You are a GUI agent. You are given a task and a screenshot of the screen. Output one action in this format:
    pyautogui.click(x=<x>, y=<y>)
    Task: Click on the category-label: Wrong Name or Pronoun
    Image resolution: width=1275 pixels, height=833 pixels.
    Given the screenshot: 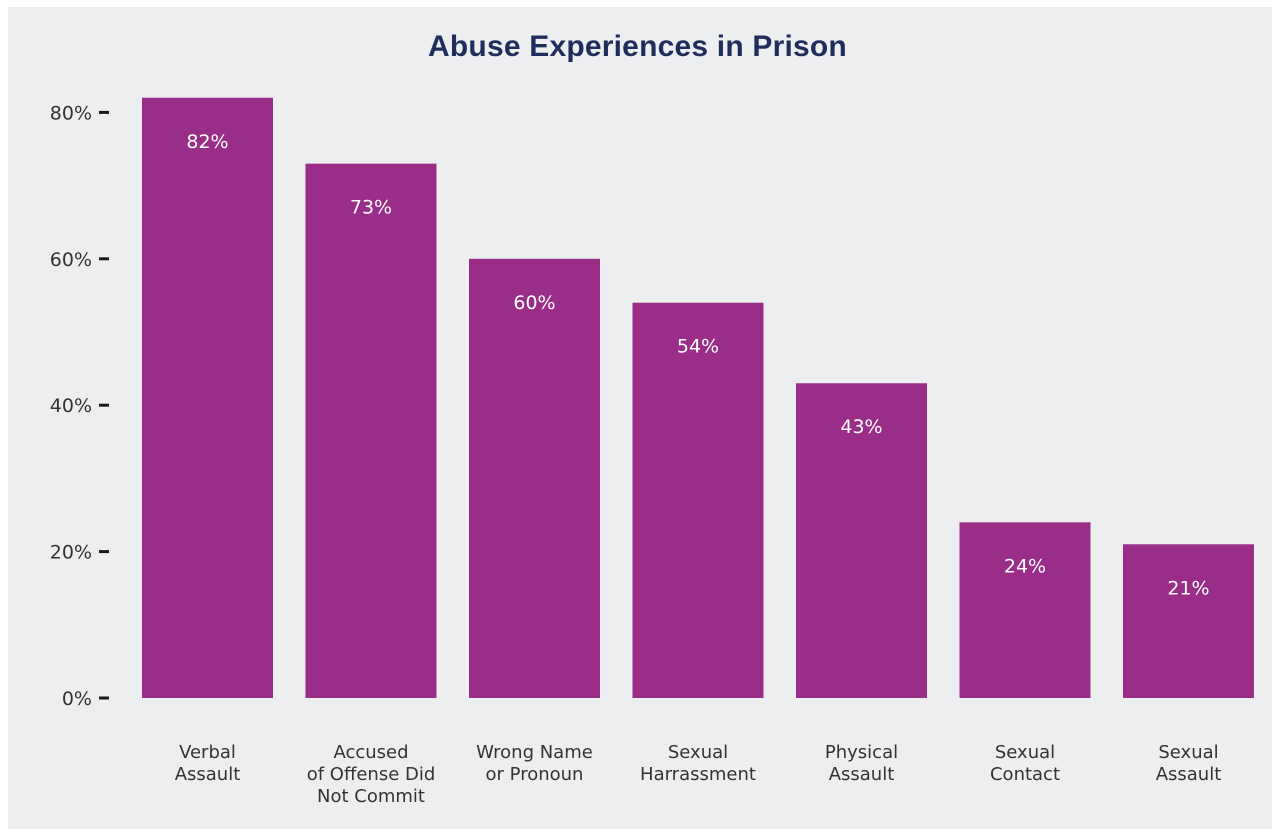 What is the action you would take?
    pyautogui.click(x=534, y=763)
    